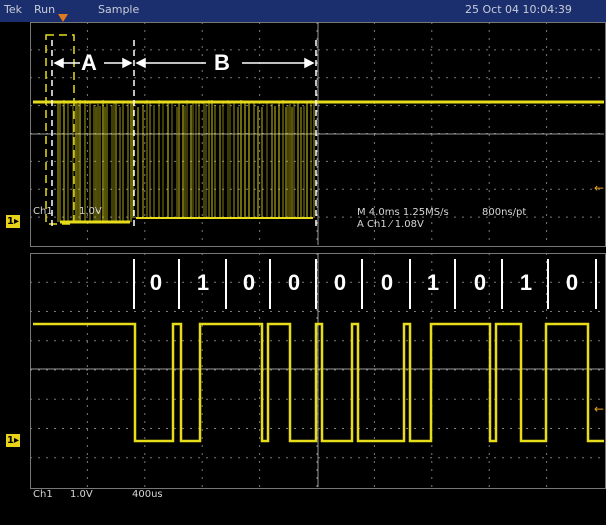  Describe the element at coordinates (45, 9) in the screenshot. I see `run-state: Run` at that location.